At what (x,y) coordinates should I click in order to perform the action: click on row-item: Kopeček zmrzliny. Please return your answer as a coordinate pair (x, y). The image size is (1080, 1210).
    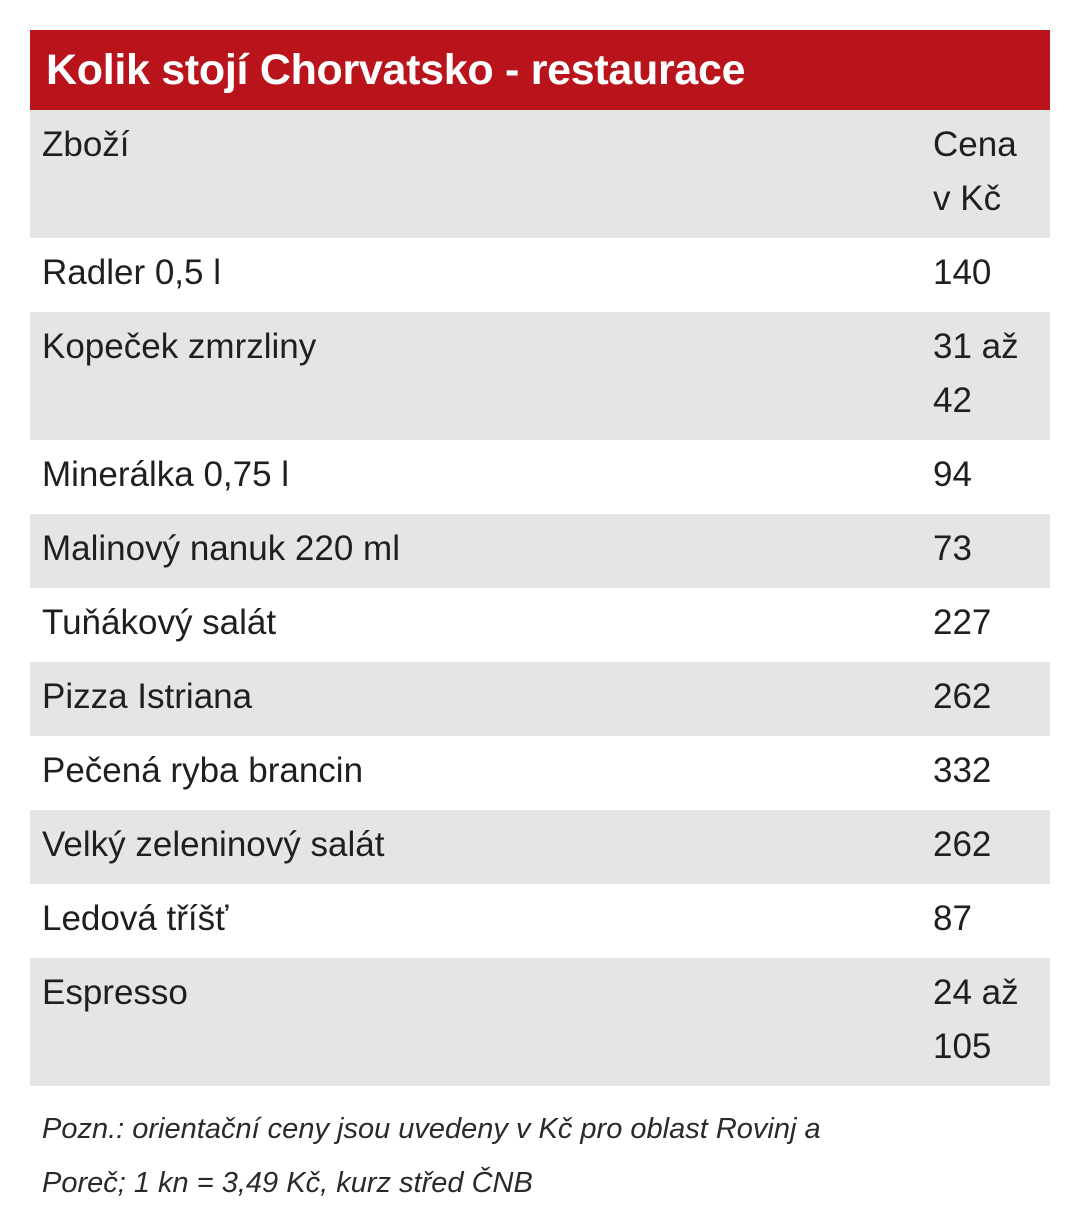
    Looking at the image, I should click on (179, 346).